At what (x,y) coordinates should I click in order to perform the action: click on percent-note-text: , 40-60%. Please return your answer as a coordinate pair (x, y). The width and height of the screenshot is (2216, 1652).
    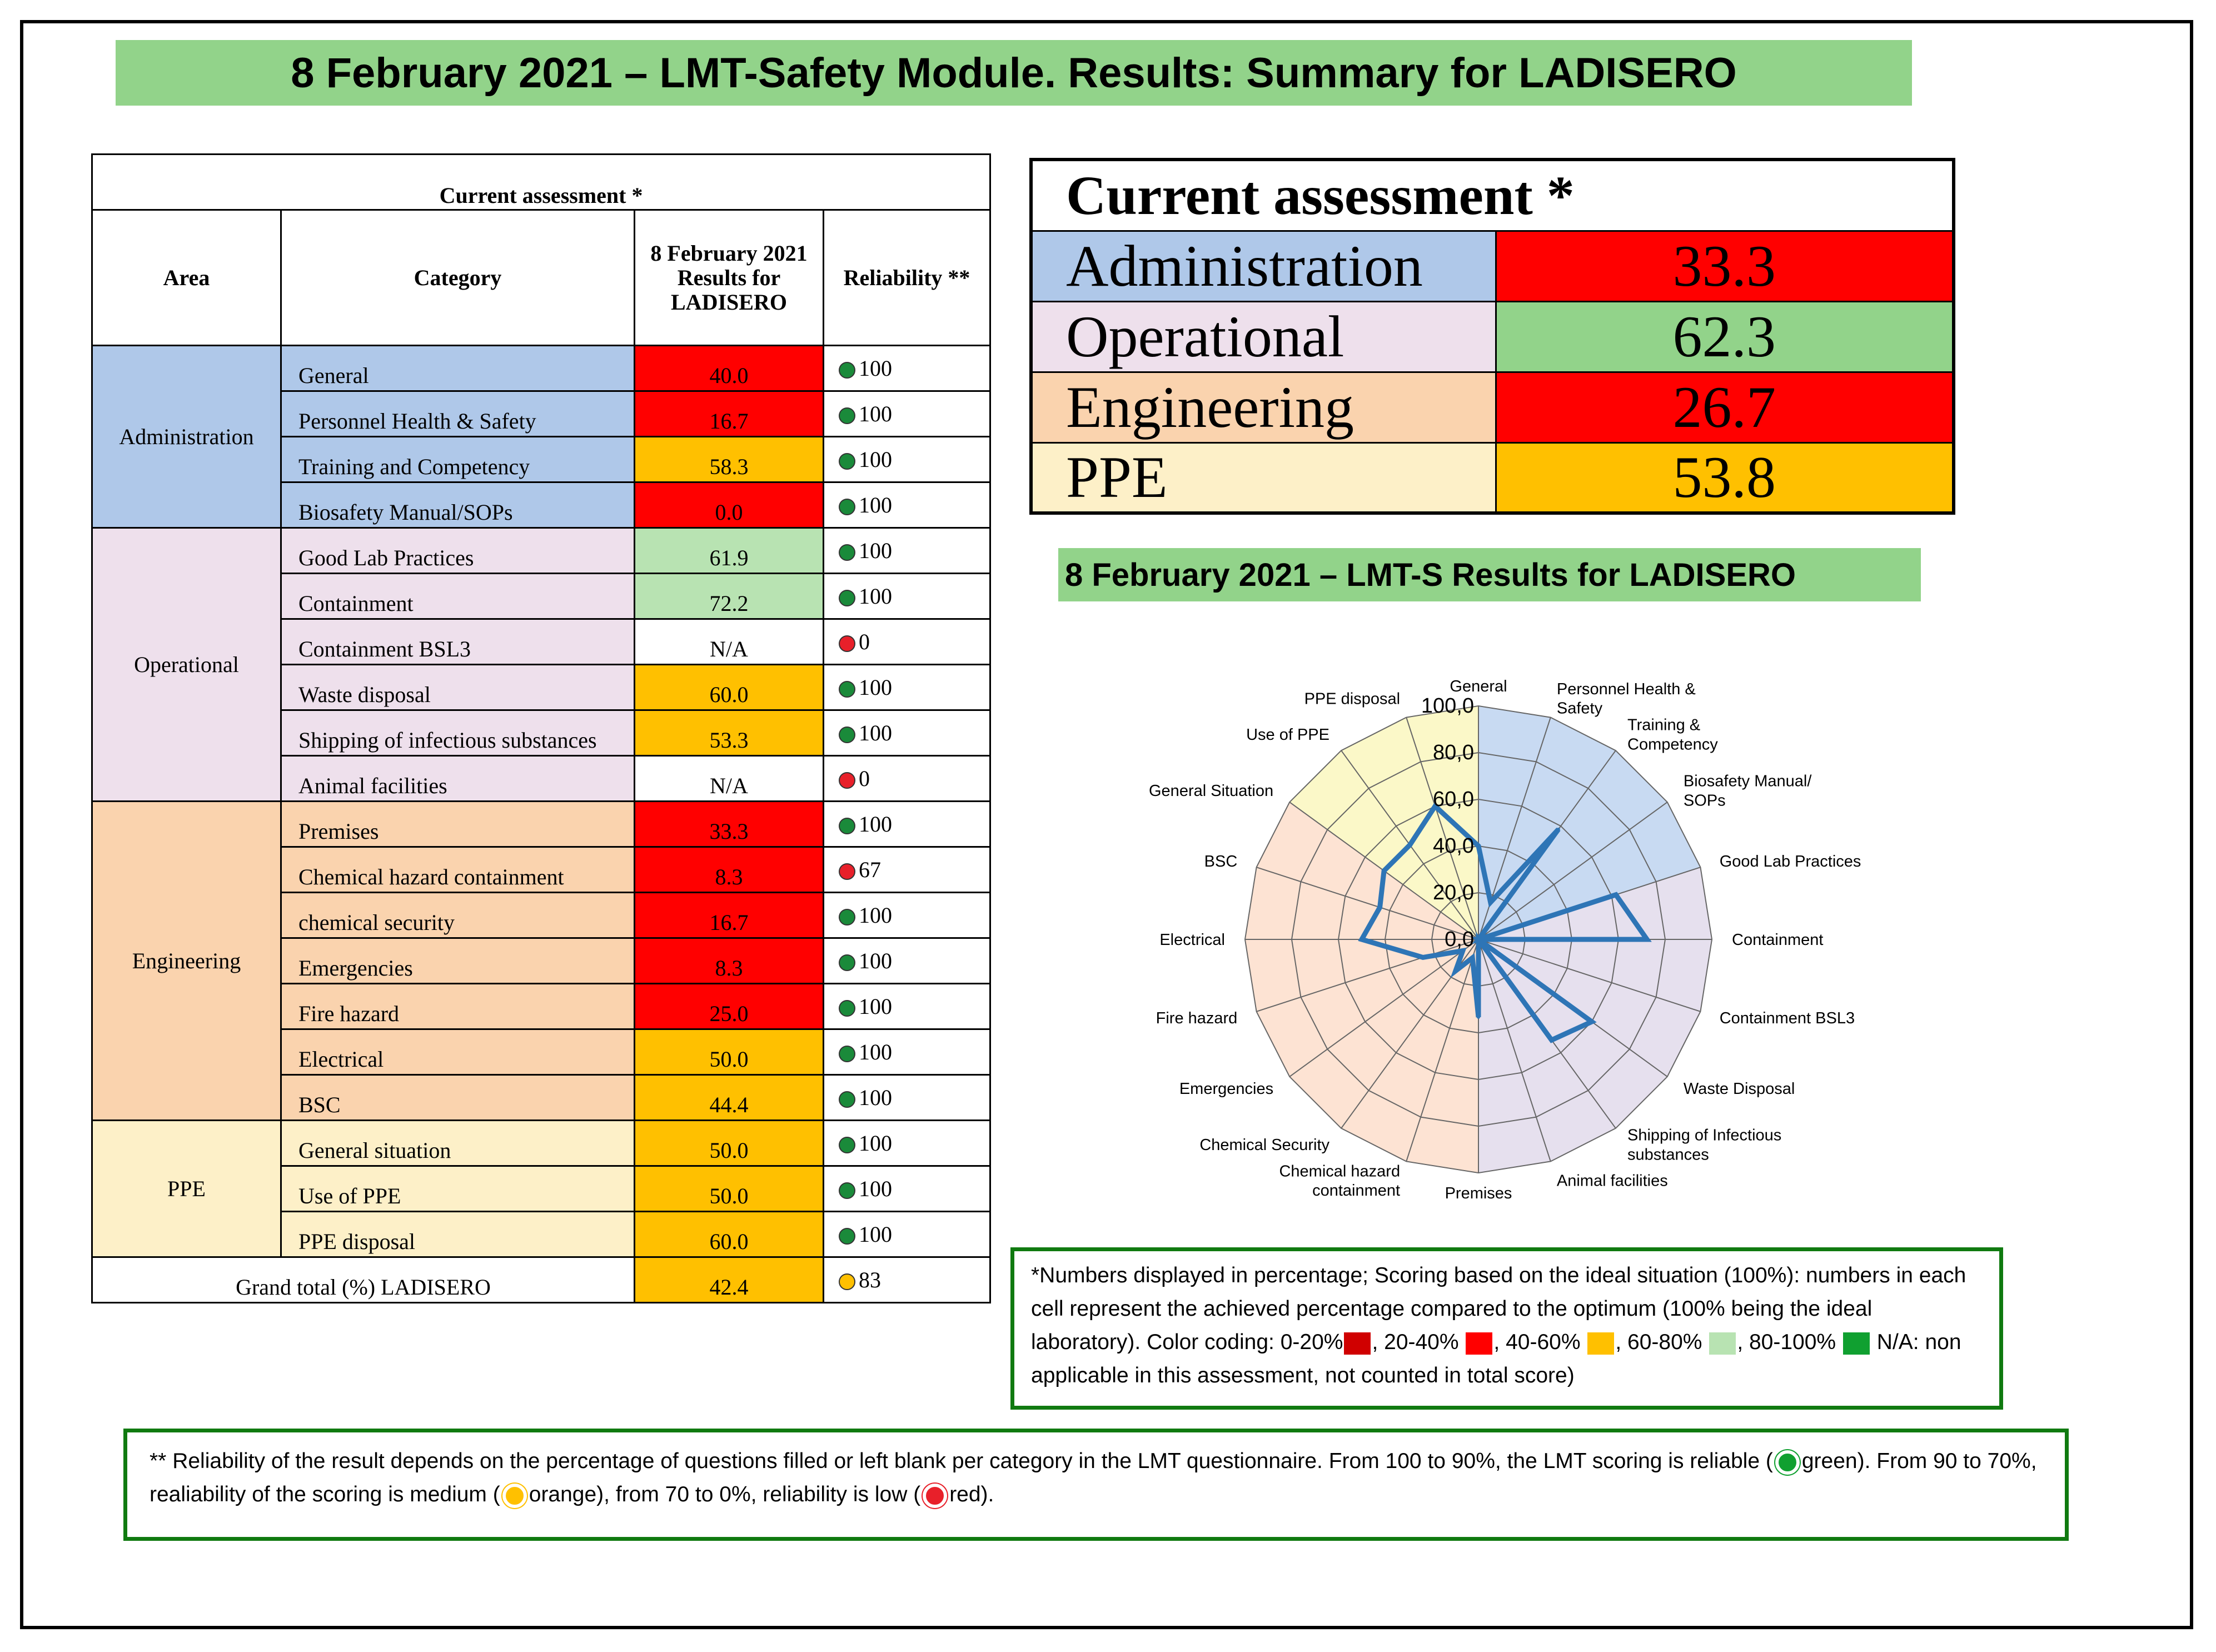
    Looking at the image, I should click on (1537, 1342).